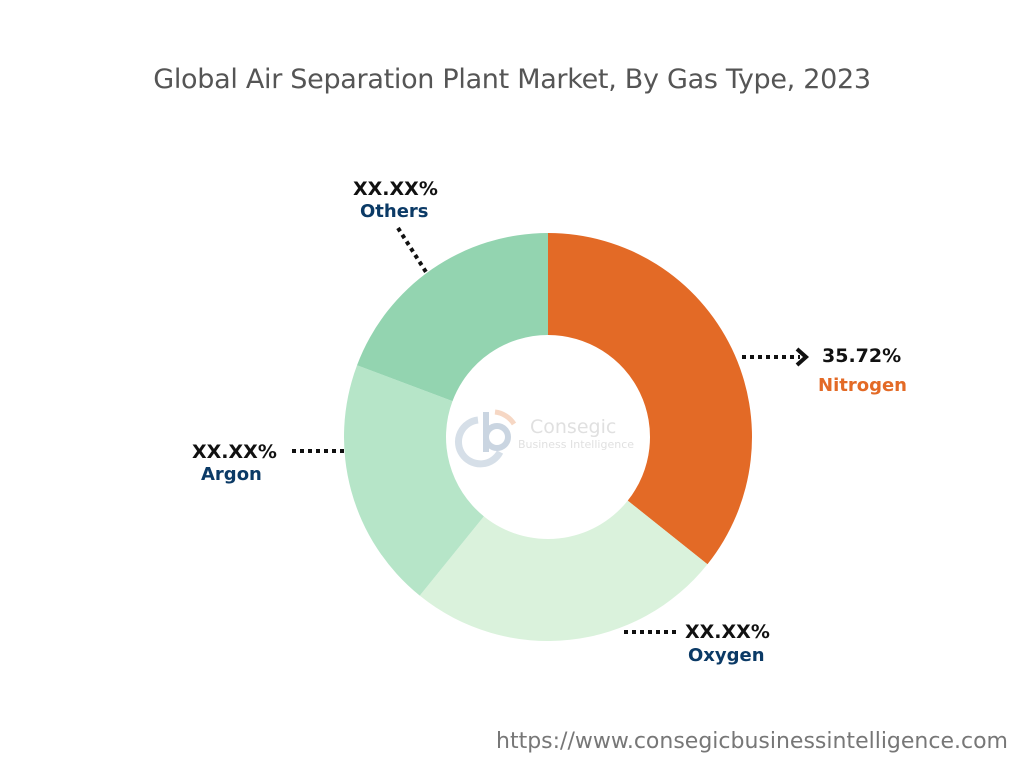 This screenshot has height=768, width=1024. Describe the element at coordinates (394, 211) in the screenshot. I see `category-label-others: Others` at that location.